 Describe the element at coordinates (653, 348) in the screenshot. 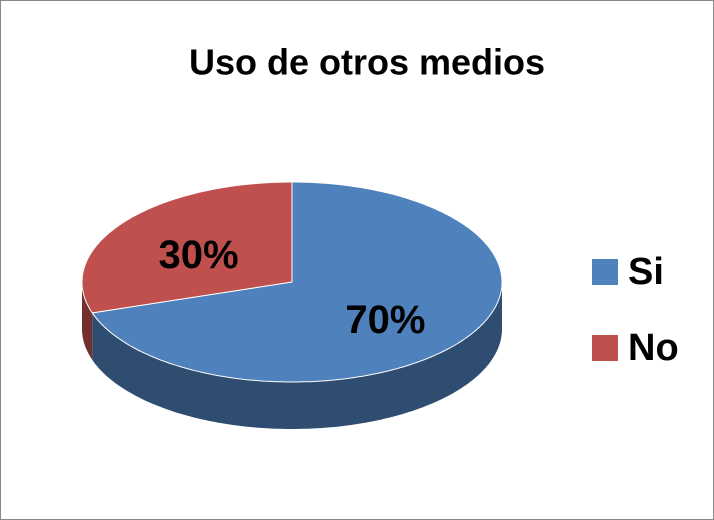

I see `legend-label: No` at that location.